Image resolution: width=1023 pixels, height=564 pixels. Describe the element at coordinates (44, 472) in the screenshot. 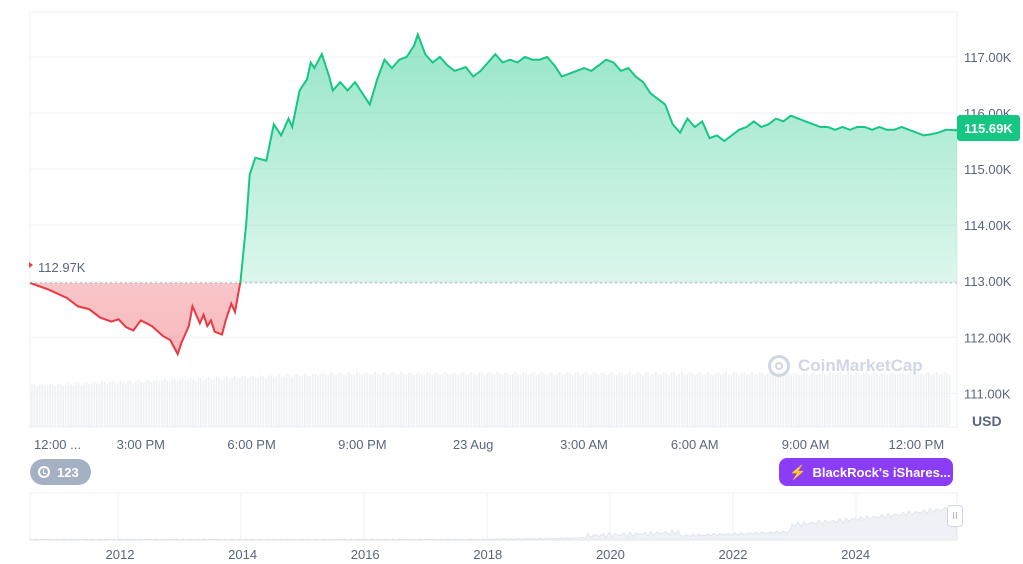

I see `history-icon` at that location.